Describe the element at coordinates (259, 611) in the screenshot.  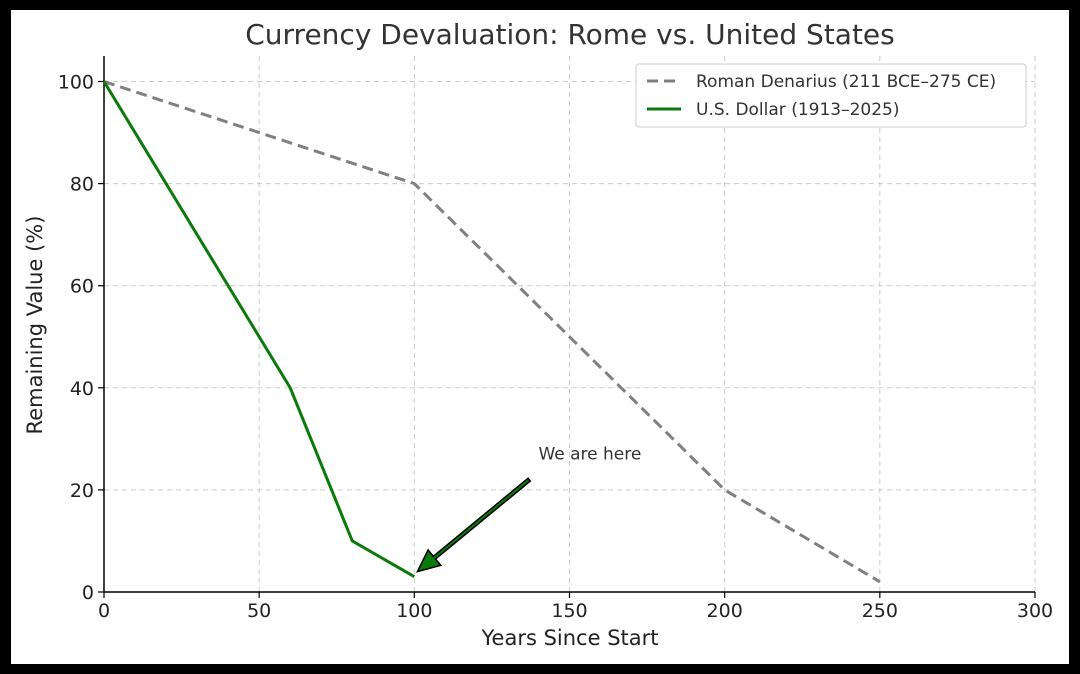
I see `x-tick-label: 50` at that location.